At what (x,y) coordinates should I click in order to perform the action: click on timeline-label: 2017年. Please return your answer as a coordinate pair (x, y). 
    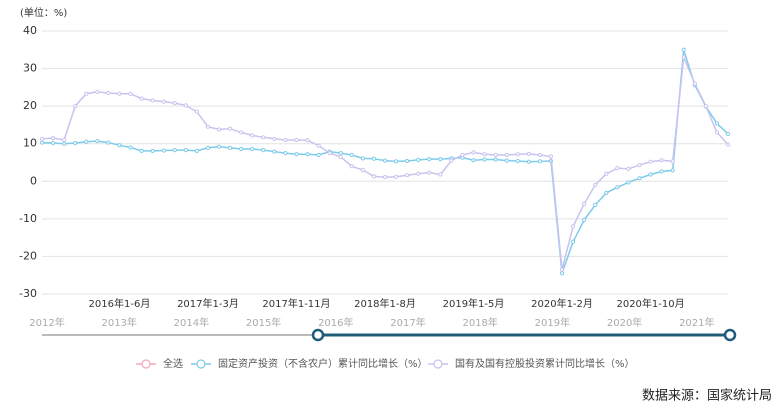
    Looking at the image, I should click on (407, 322).